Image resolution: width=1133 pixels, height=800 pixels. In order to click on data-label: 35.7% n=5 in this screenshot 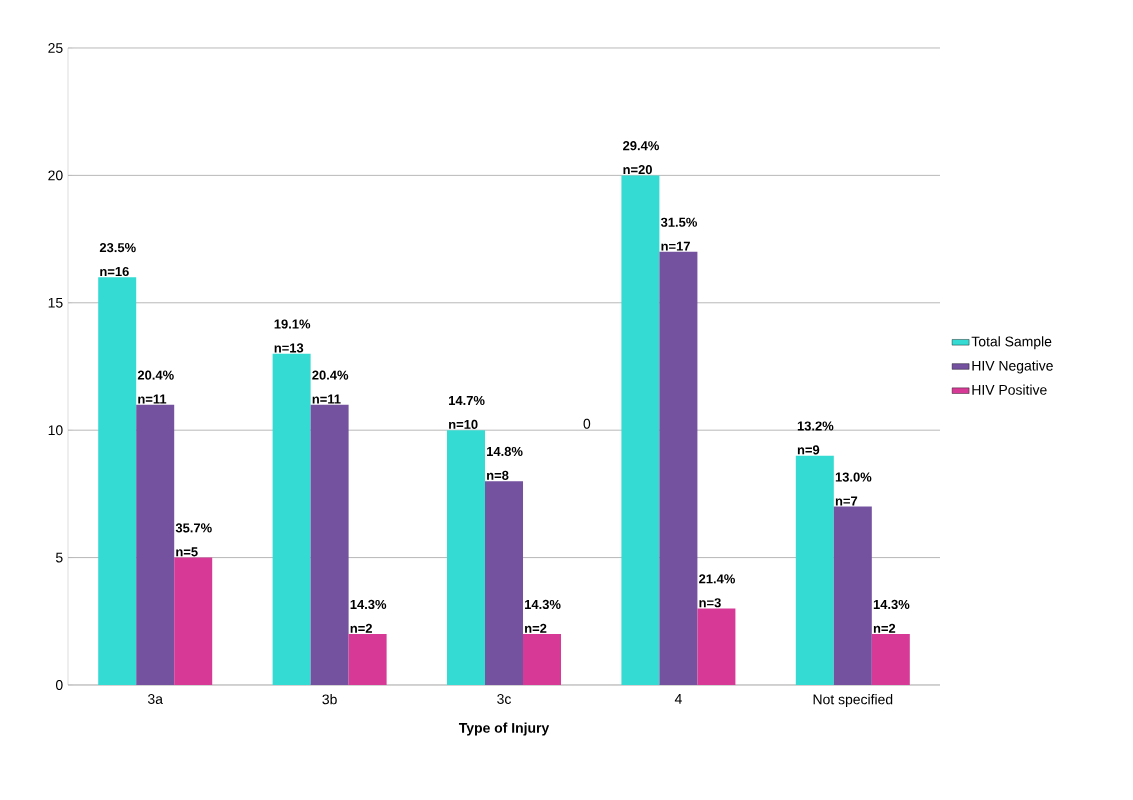, I will do `click(193, 540)`.